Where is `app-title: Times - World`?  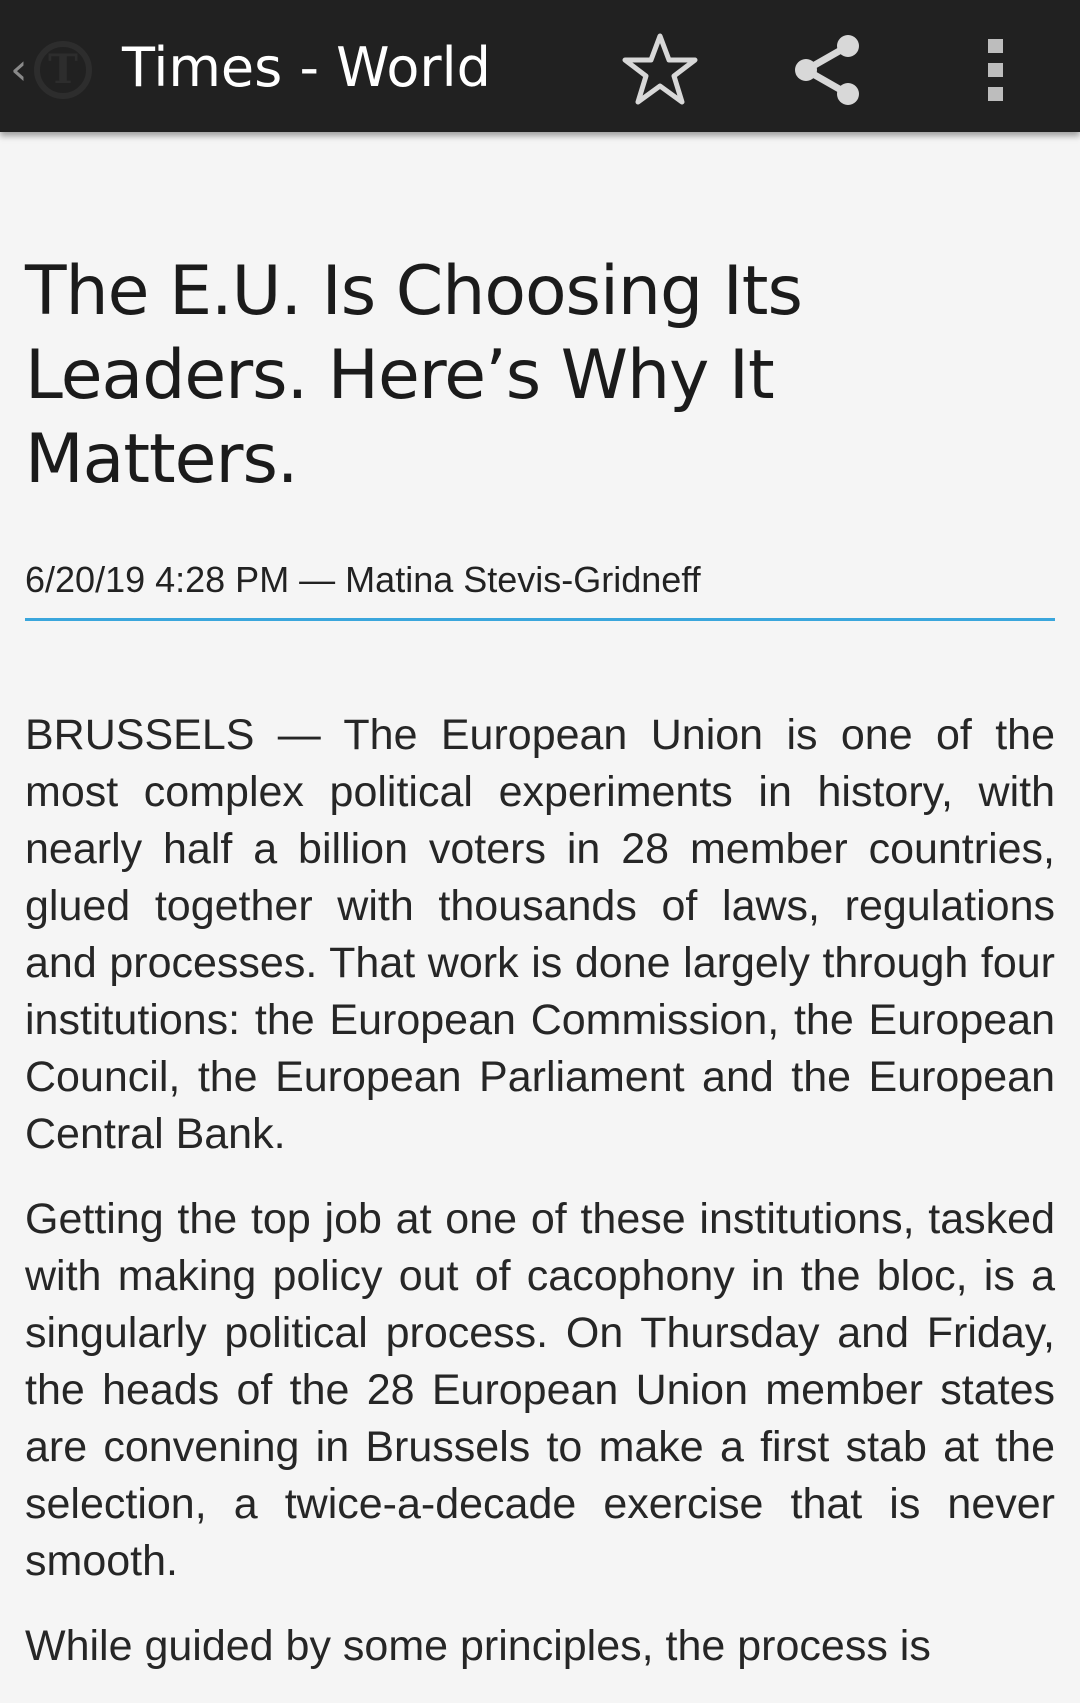
app-title: Times - World is located at coordinates (306, 67).